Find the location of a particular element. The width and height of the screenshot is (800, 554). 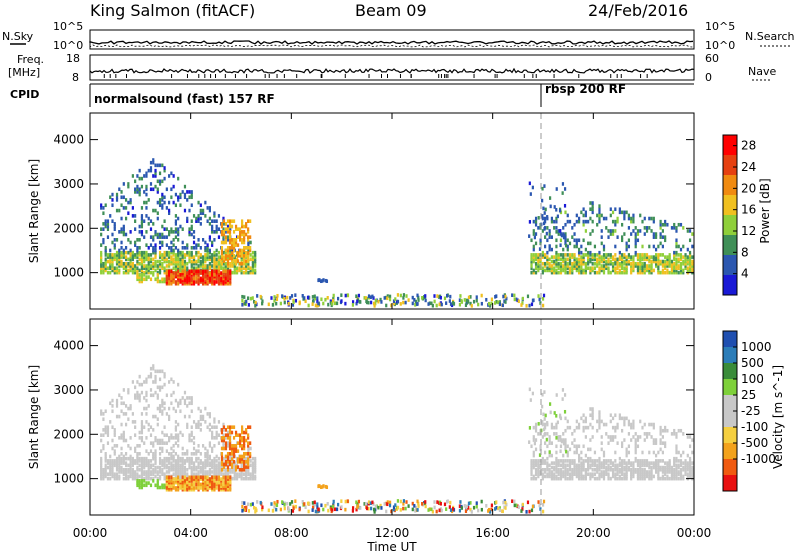

freq-tick-top: 18 is located at coordinates (73, 58).